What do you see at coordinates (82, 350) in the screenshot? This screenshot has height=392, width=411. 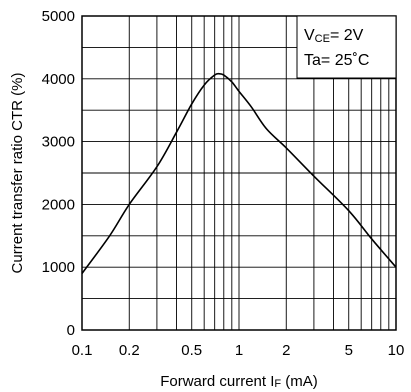 I see `x-tick-label: 0.1` at bounding box center [82, 350].